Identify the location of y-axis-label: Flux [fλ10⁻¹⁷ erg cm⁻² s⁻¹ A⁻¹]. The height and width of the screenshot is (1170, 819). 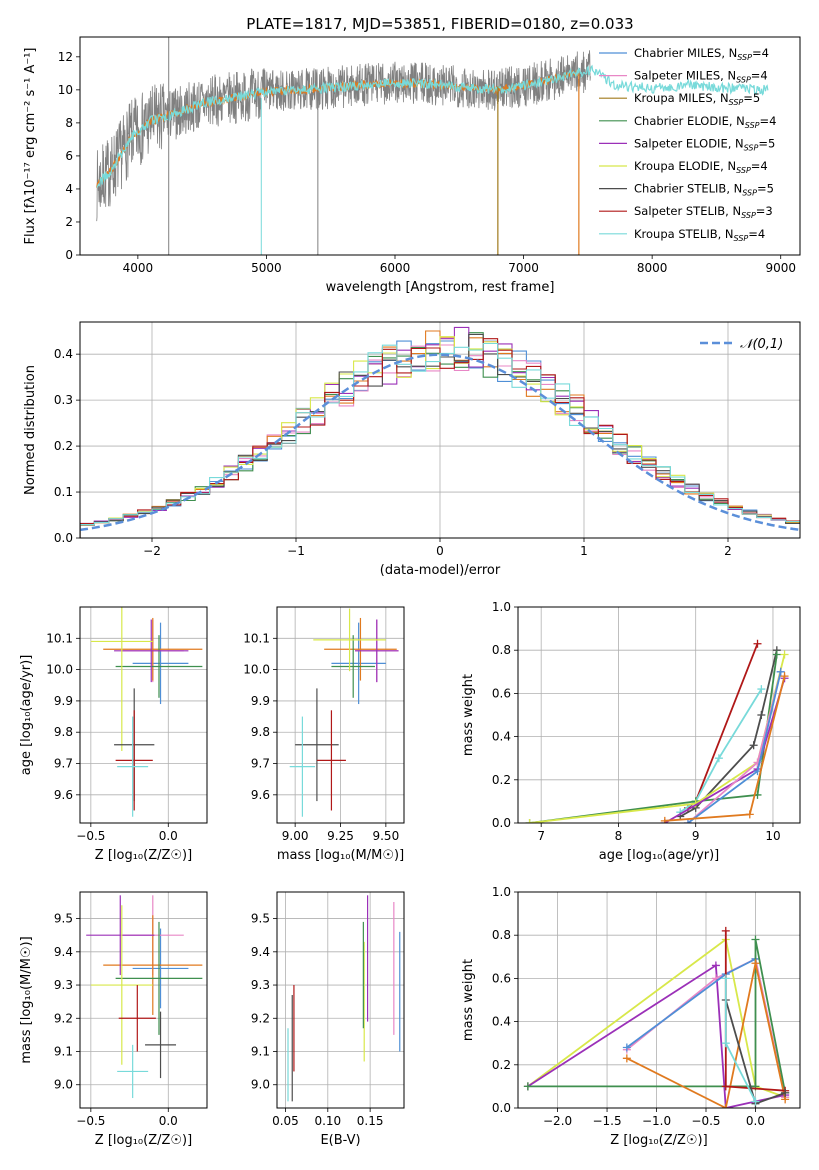
(30, 146).